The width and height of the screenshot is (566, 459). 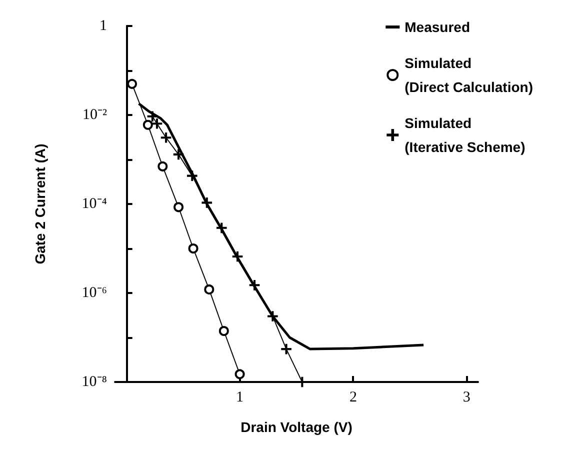 I want to click on legend-label: Simulated (Direct Calculation), so click(x=469, y=75).